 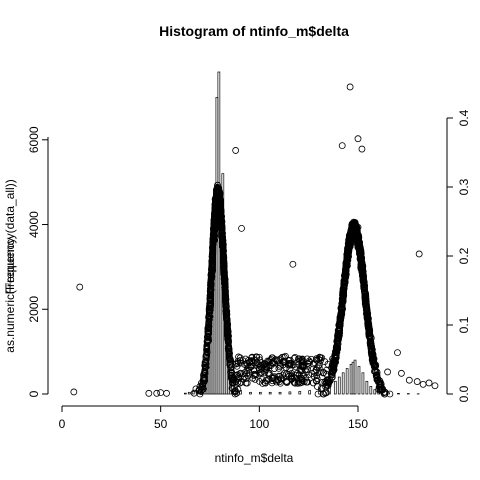 What do you see at coordinates (254, 458) in the screenshot?
I see `x-axis-label: ntinfo_m$delta` at bounding box center [254, 458].